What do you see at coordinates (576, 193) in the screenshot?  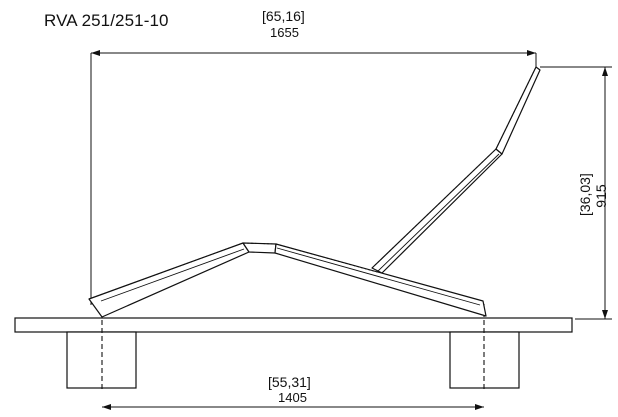 I see `right-dimension` at bounding box center [576, 193].